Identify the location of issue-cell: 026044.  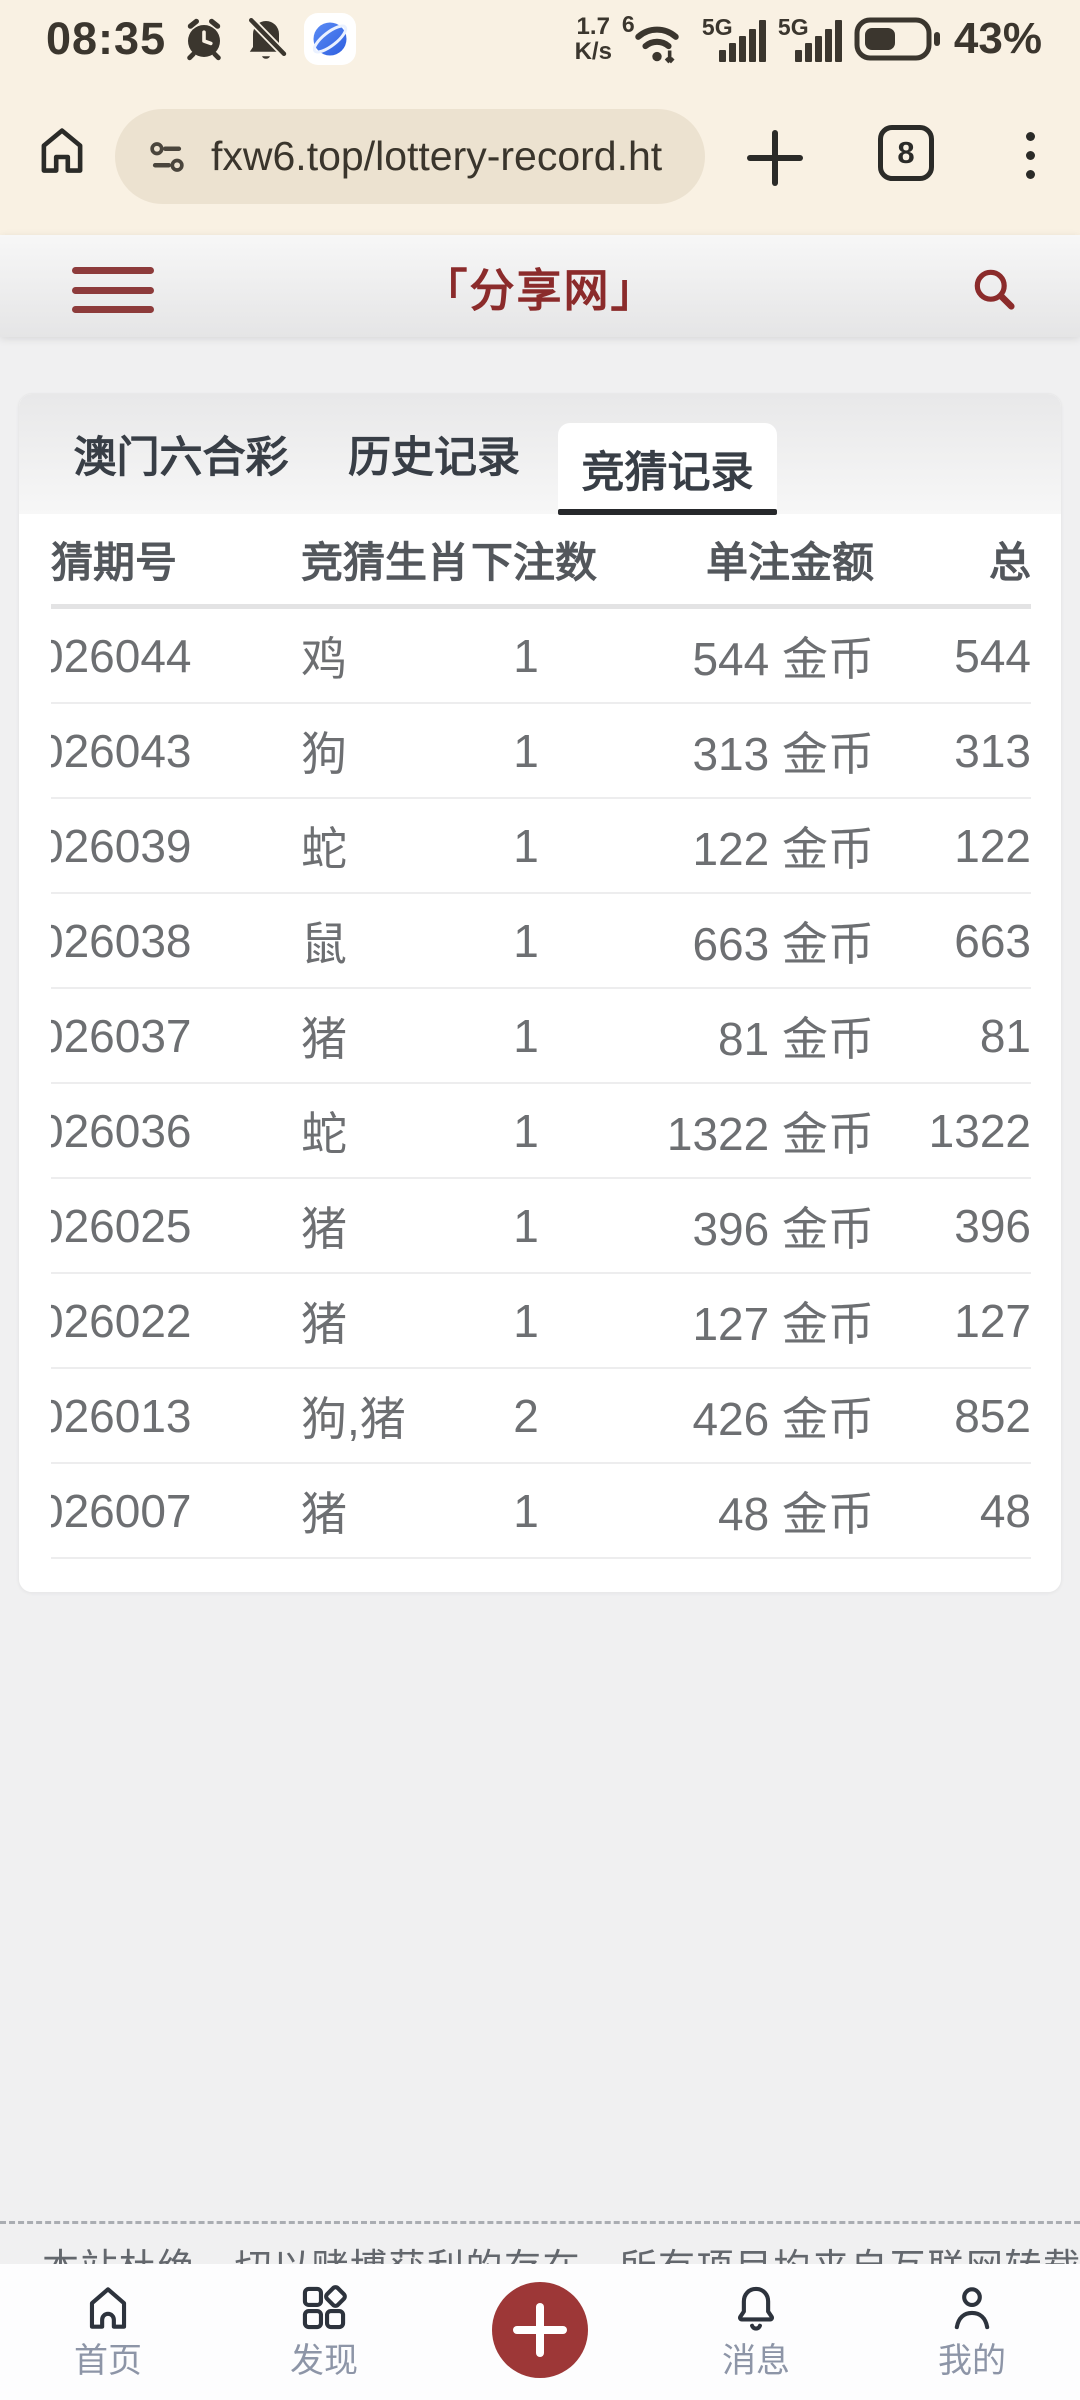
(121, 655).